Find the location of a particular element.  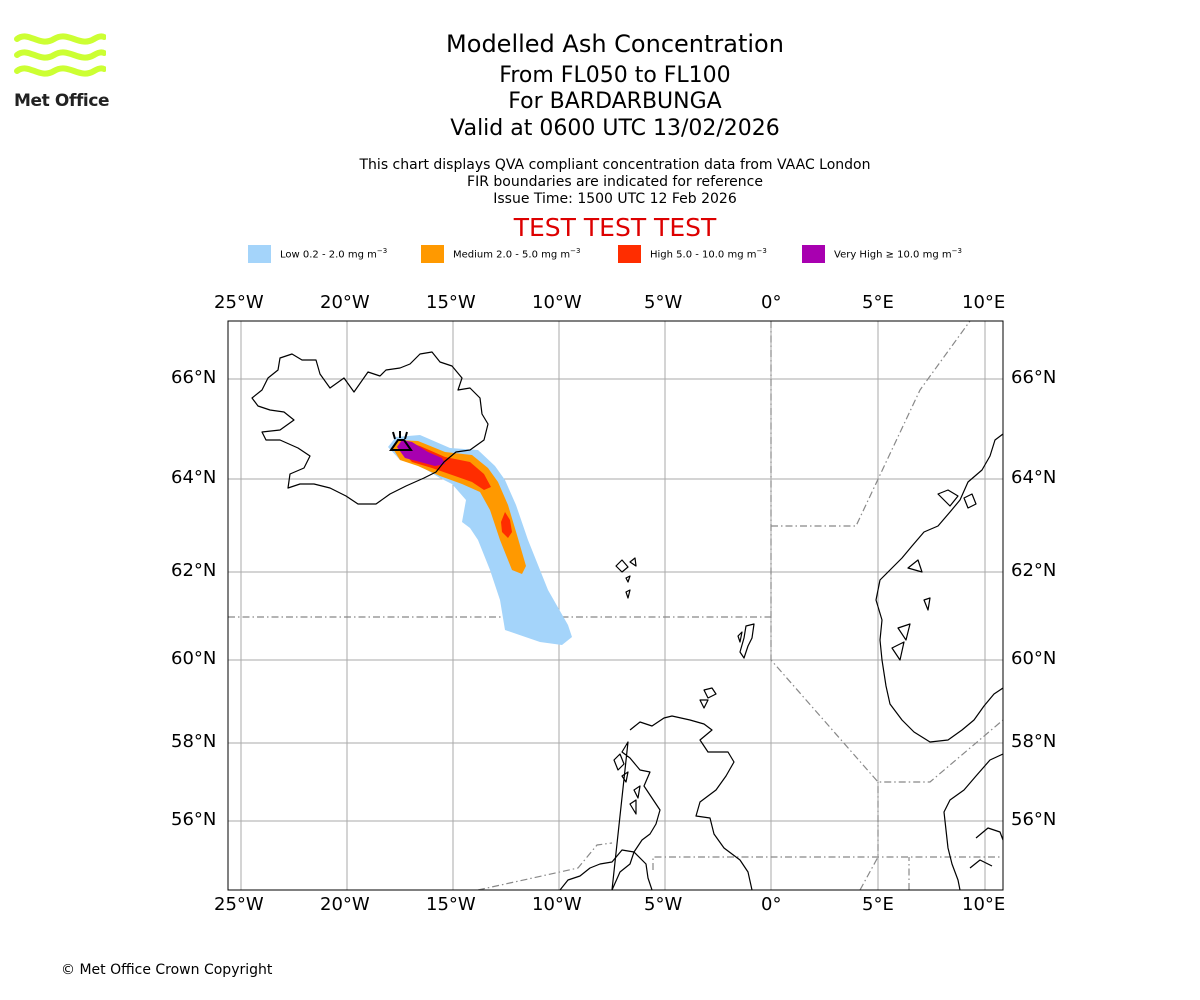

lon-tick-top: 15°W is located at coordinates (451, 302).